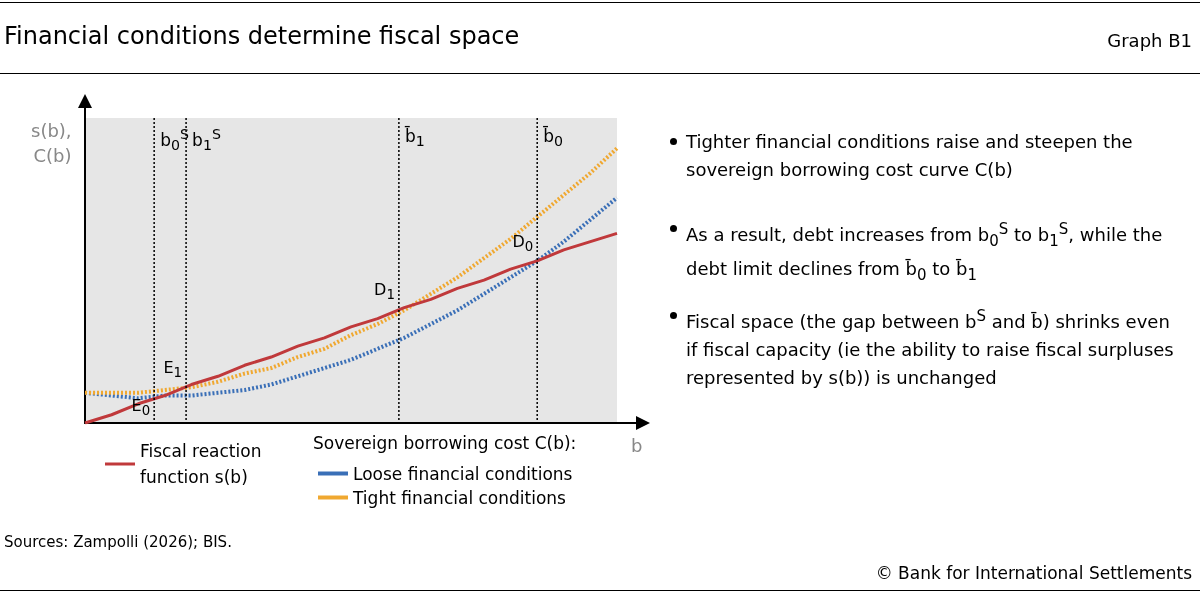 The width and height of the screenshot is (1200, 596). What do you see at coordinates (553, 138) in the screenshot?
I see `annotation: b̄$_{0}$` at bounding box center [553, 138].